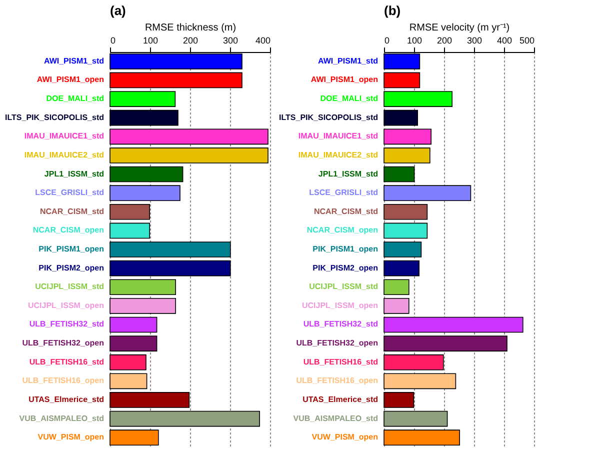  Describe the element at coordinates (190, 28) in the screenshot. I see `x-axis-title: RMSE thickness (m)` at that location.